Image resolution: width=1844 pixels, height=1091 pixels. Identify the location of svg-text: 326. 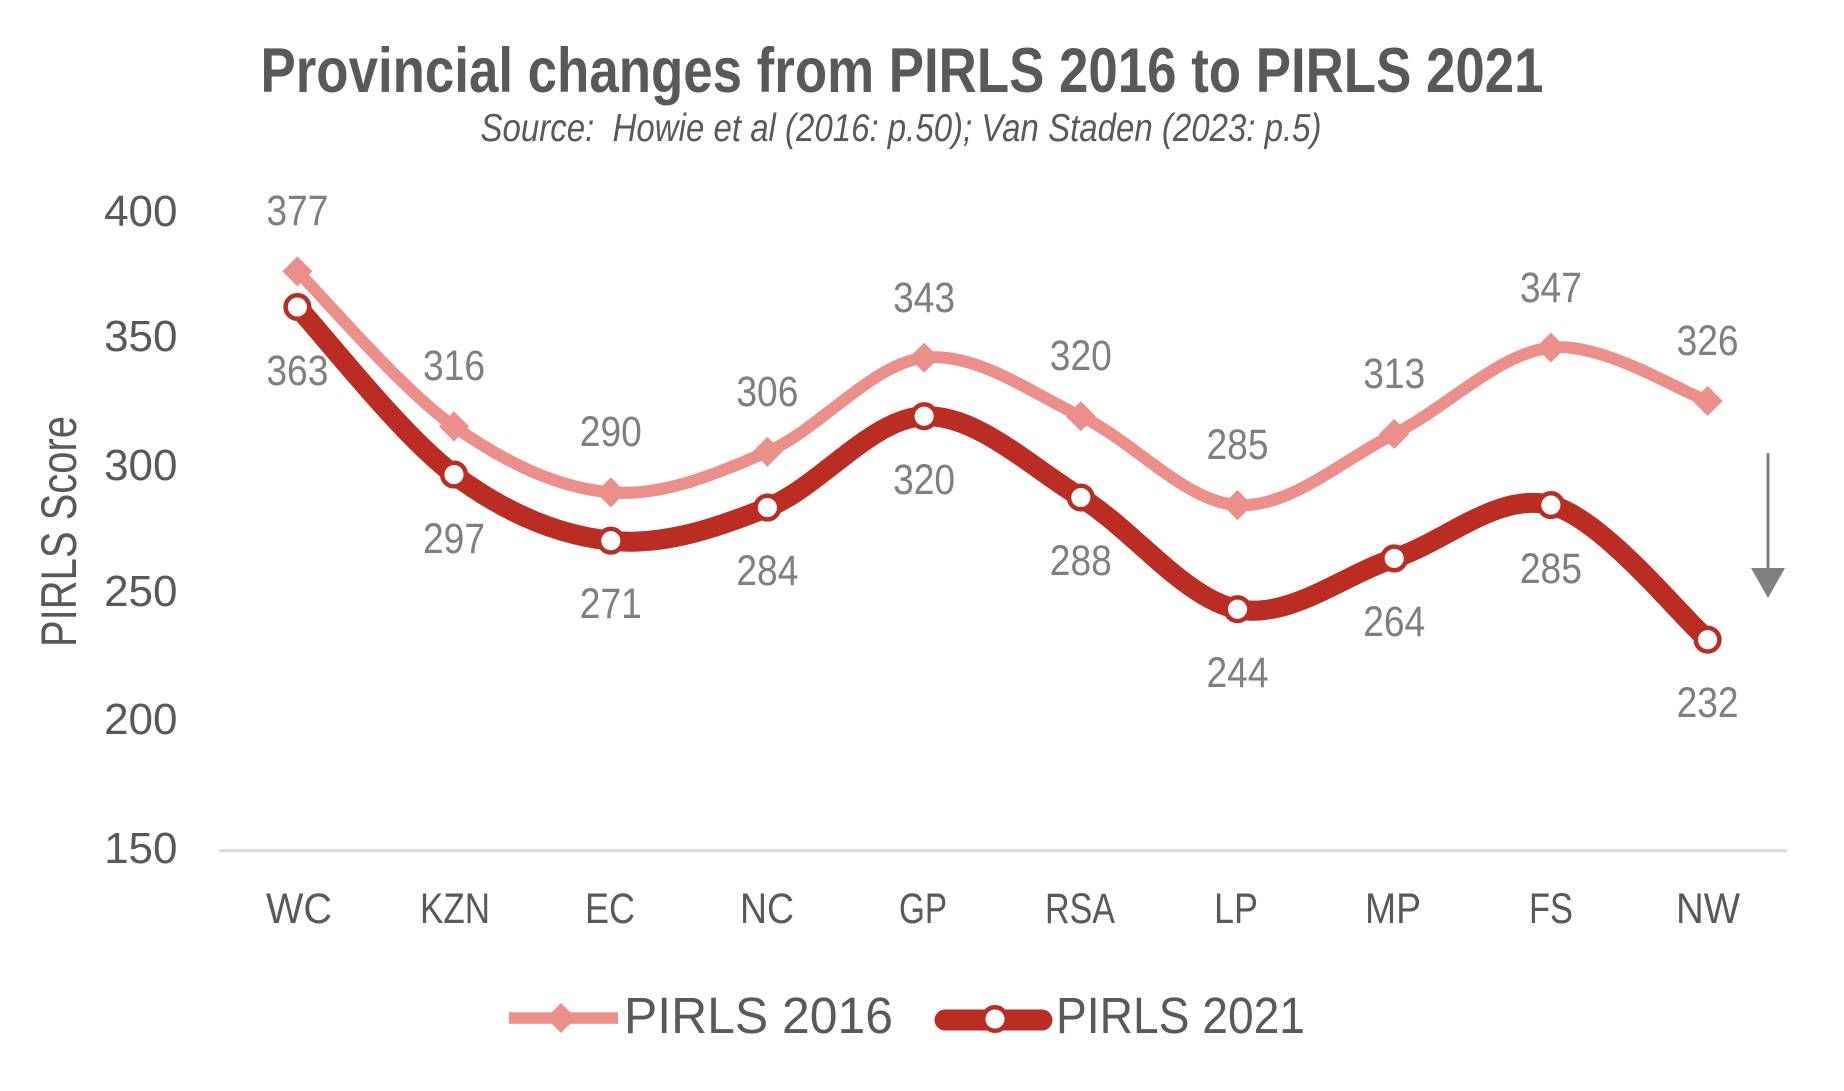
(1708, 341).